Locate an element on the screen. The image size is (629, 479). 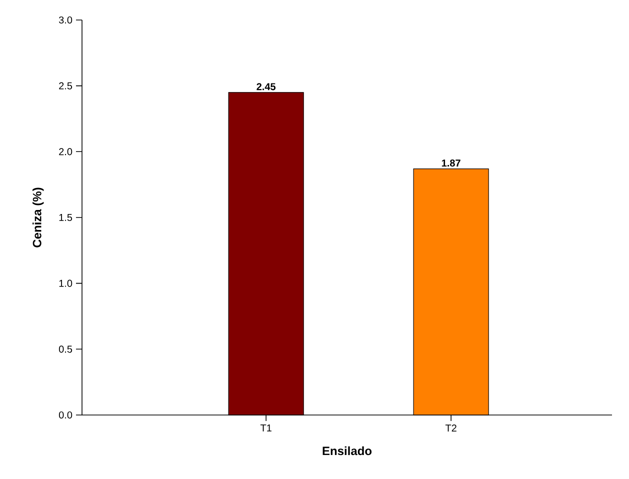
y-axis-title: Ceniza (%) is located at coordinates (38, 218).